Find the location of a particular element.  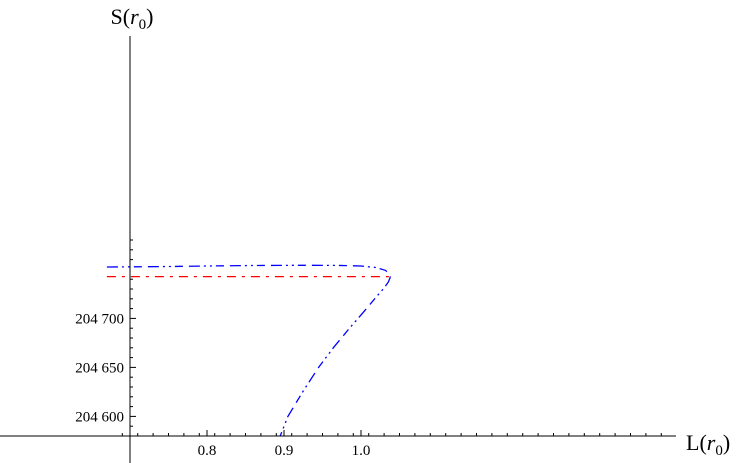

series-layer is located at coordinates (248, 350).